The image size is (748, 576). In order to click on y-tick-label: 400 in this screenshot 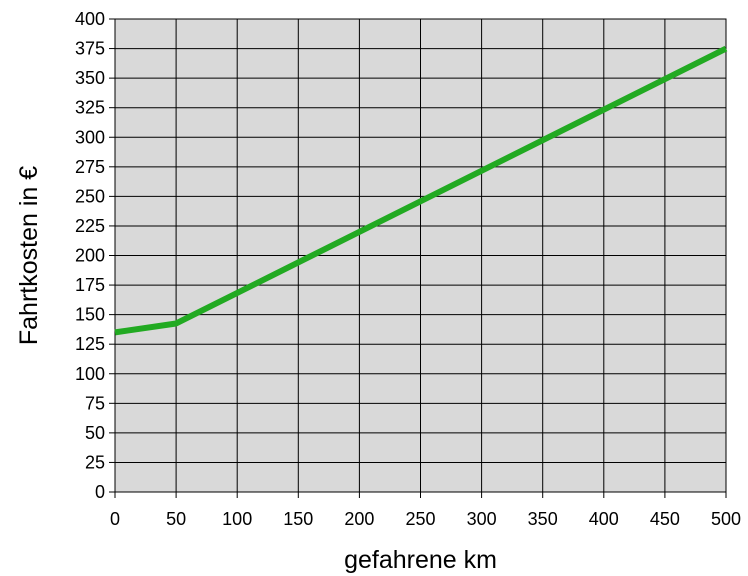, I will do `click(90, 19)`.